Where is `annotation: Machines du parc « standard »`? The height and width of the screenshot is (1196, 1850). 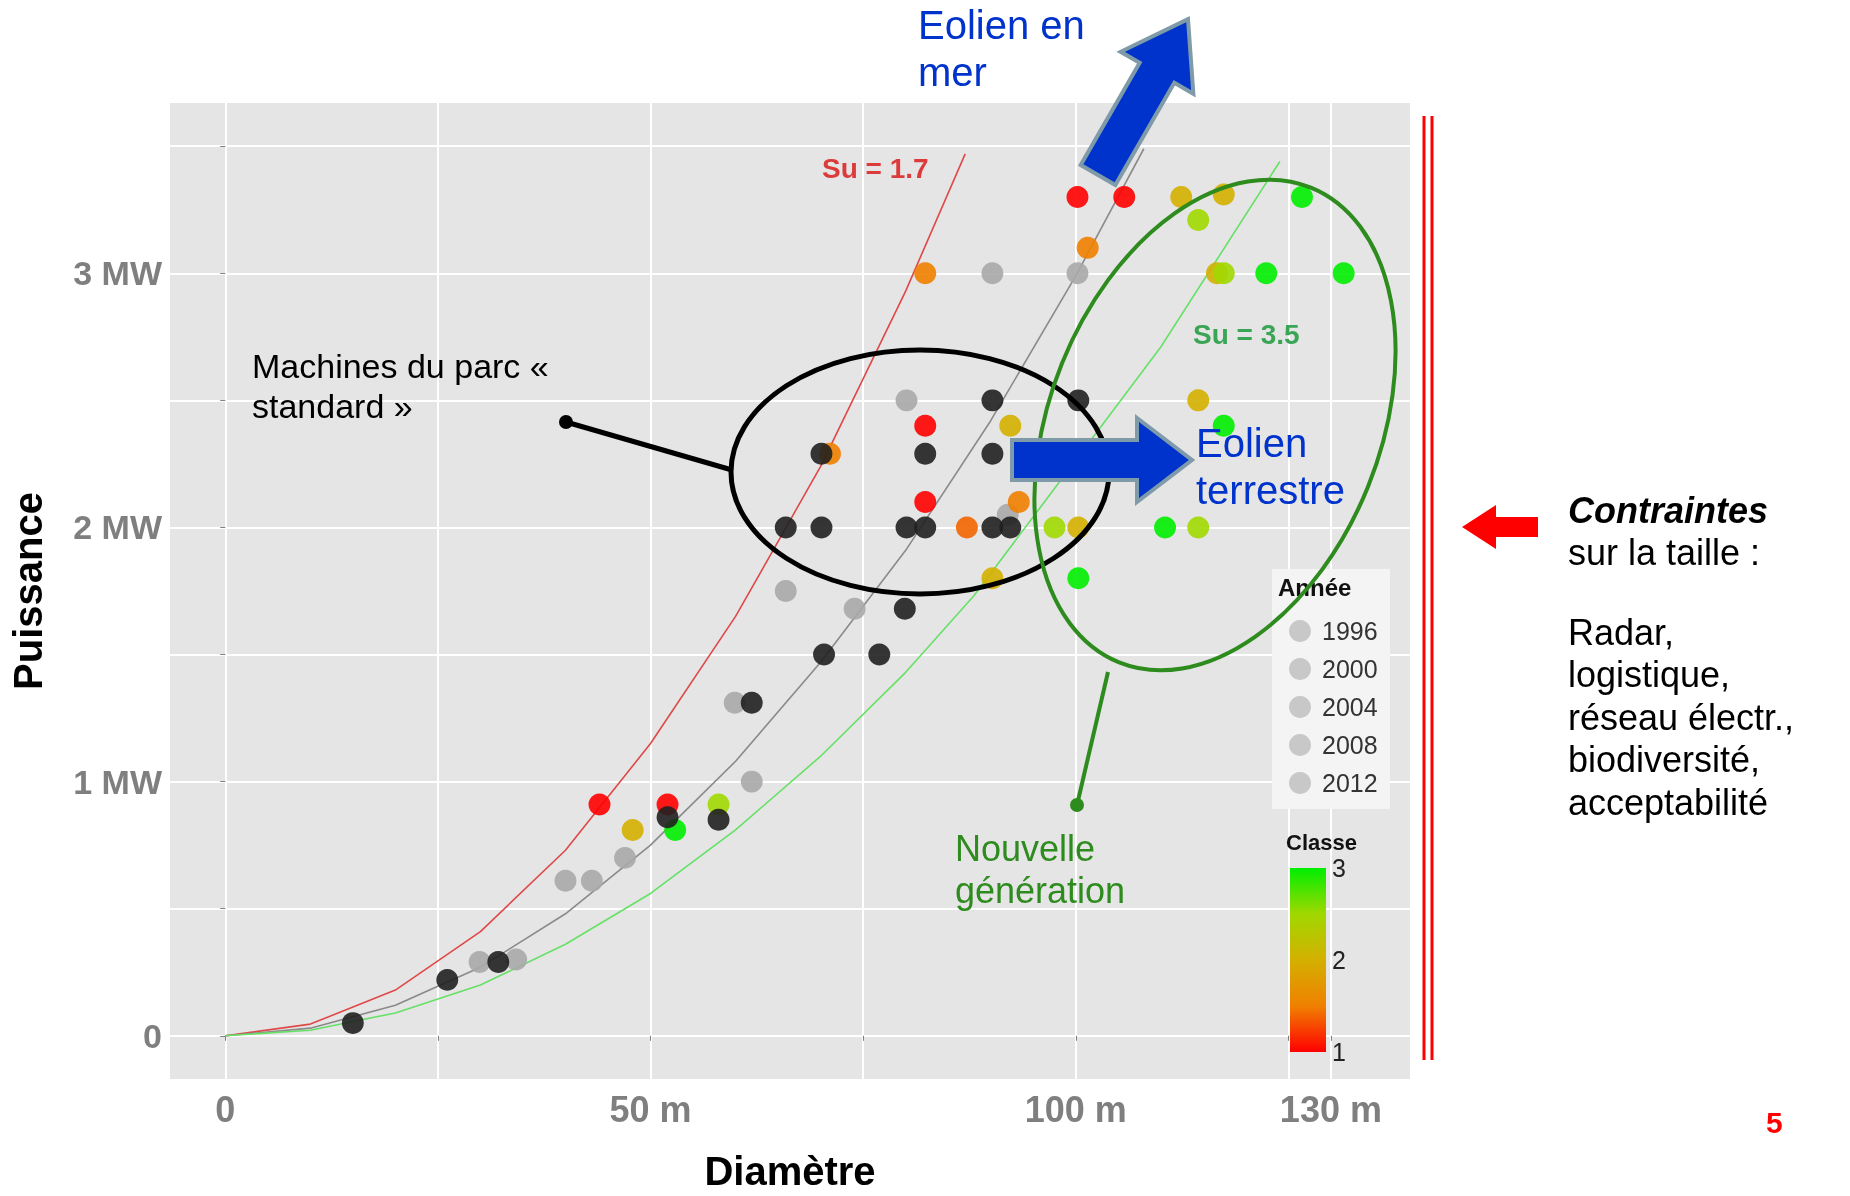 annotation: Machines du parc « standard » is located at coordinates (401, 386).